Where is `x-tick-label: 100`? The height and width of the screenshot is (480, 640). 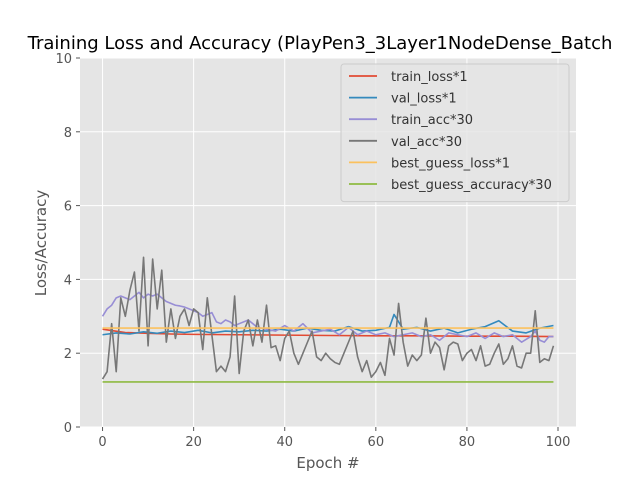
x-tick-label: 100 is located at coordinates (558, 442).